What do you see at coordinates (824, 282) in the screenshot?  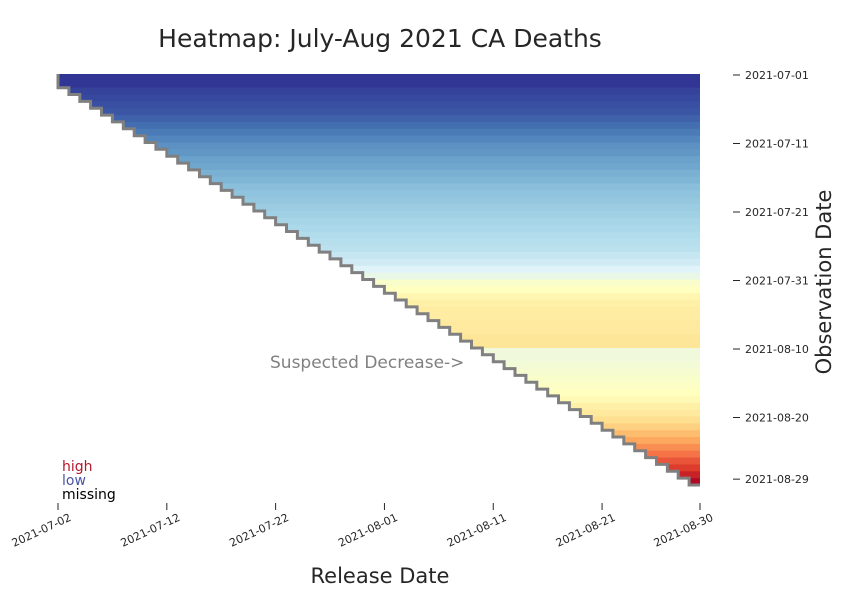 I see `y-axis-label: Observation Date` at bounding box center [824, 282].